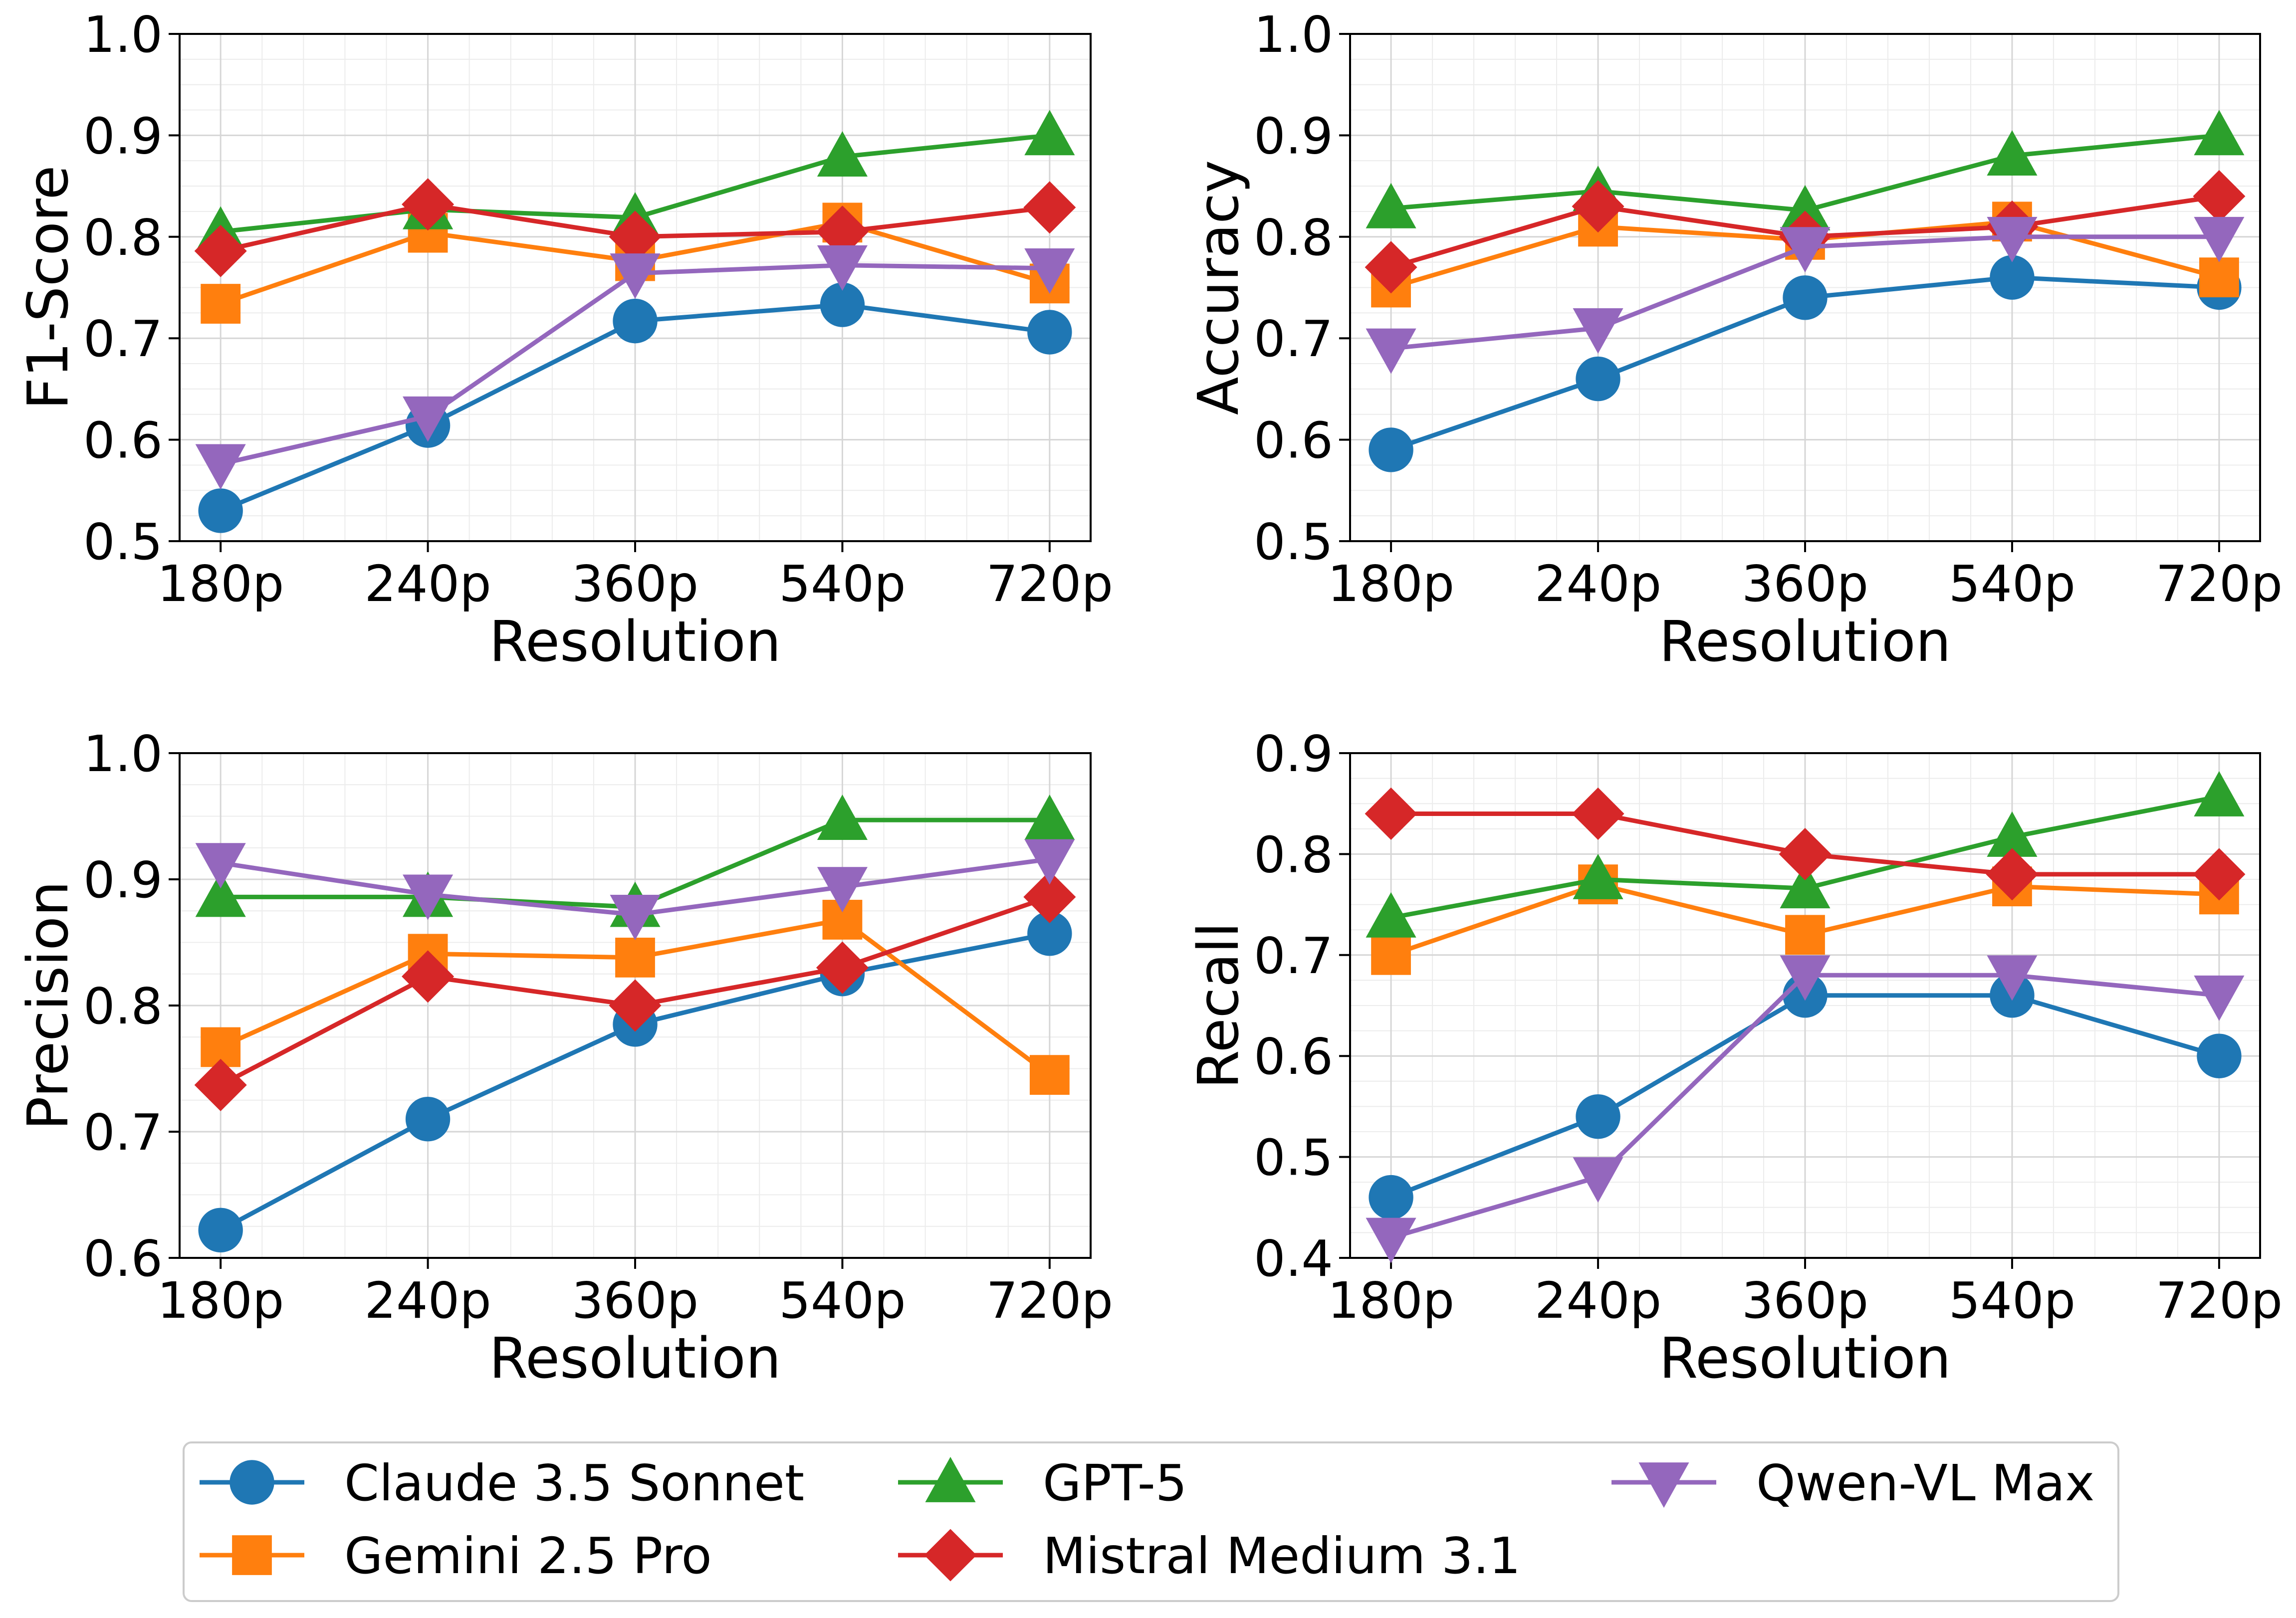  What do you see at coordinates (1663, 1485) in the screenshot?
I see `legend-marker-qwen` at bounding box center [1663, 1485].